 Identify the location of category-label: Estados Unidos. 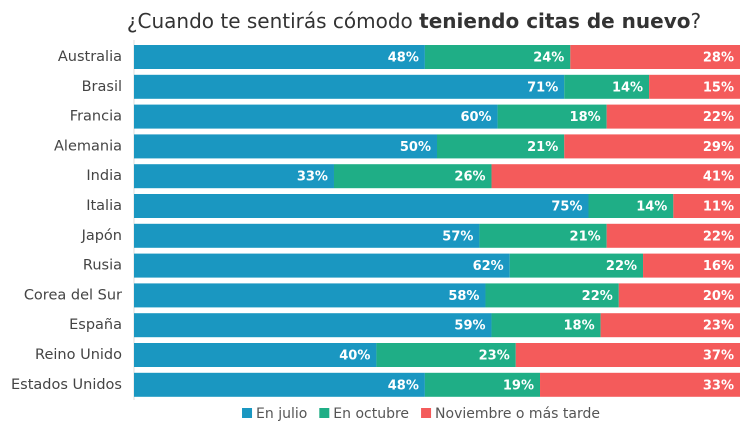
(66, 385).